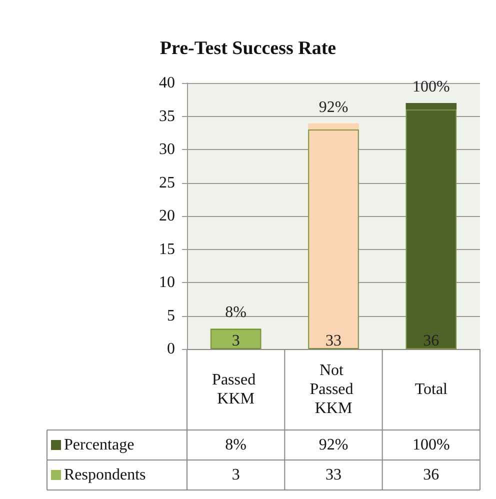 The image size is (496, 499). What do you see at coordinates (236, 475) in the screenshot?
I see `data-label: 3` at bounding box center [236, 475].